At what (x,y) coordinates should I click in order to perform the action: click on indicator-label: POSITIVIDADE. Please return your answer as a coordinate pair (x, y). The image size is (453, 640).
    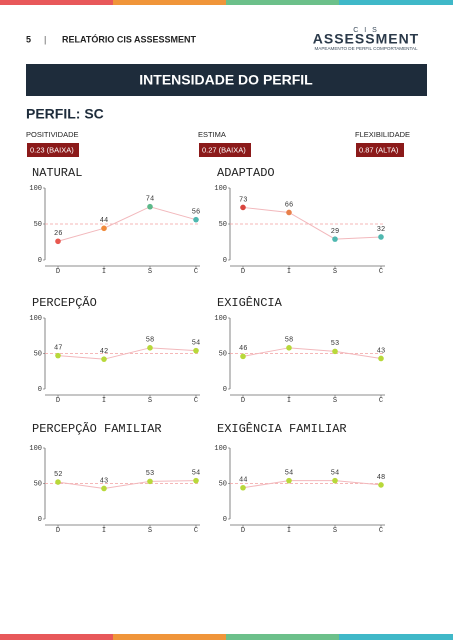
    Looking at the image, I should click on (52, 134).